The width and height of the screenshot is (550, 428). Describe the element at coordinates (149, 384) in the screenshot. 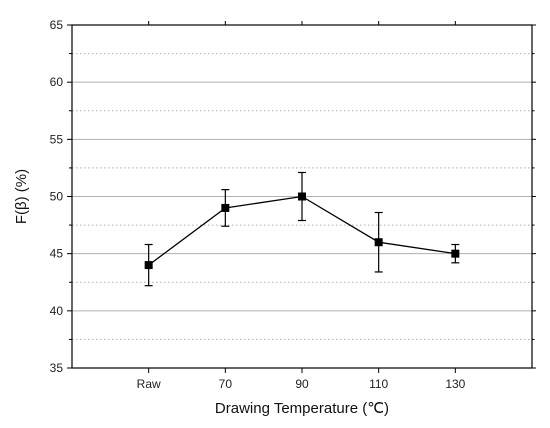

I see `x-tick-label: Raw` at that location.